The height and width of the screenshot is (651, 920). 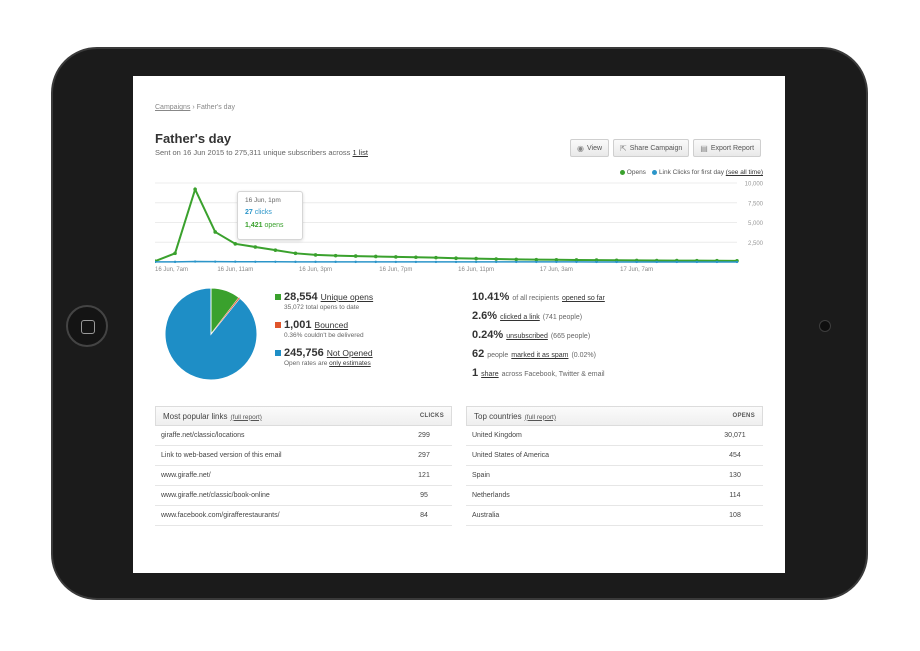 What do you see at coordinates (278, 297) in the screenshot?
I see `opens-square-icon` at bounding box center [278, 297].